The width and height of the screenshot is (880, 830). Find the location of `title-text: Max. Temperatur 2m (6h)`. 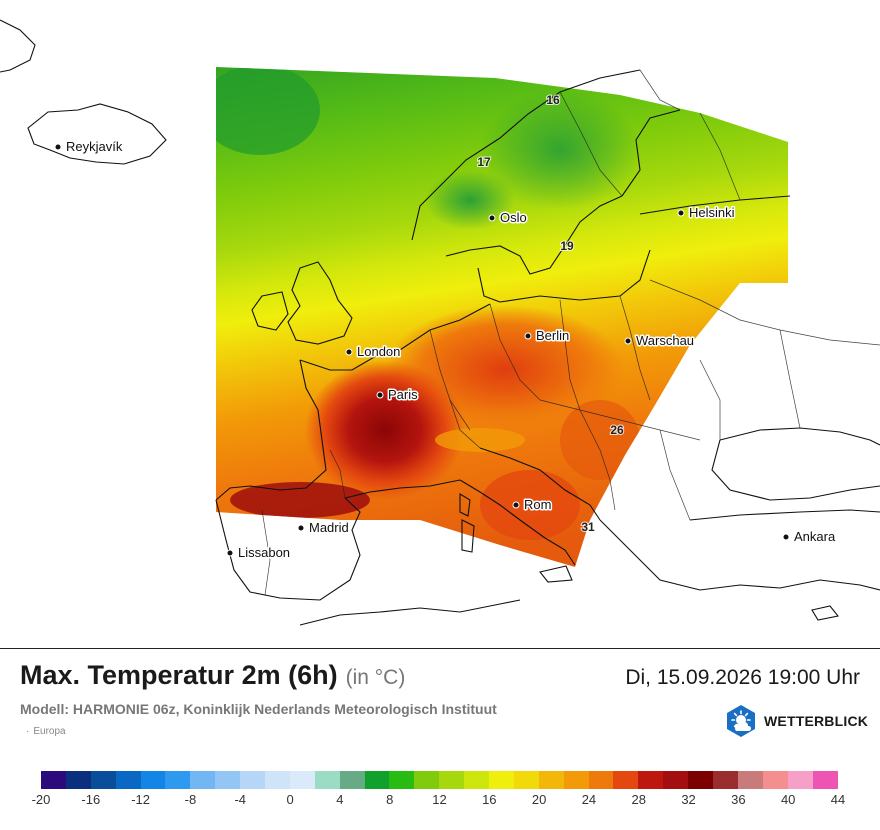

title-text: Max. Temperatur 2m (6h) is located at coordinates (179, 675).